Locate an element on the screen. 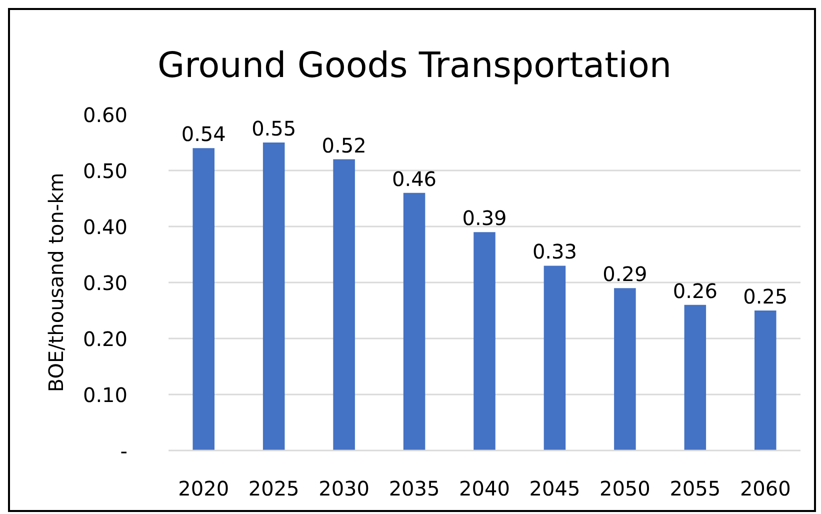  y-tick-label: 0.30 is located at coordinates (105, 283).